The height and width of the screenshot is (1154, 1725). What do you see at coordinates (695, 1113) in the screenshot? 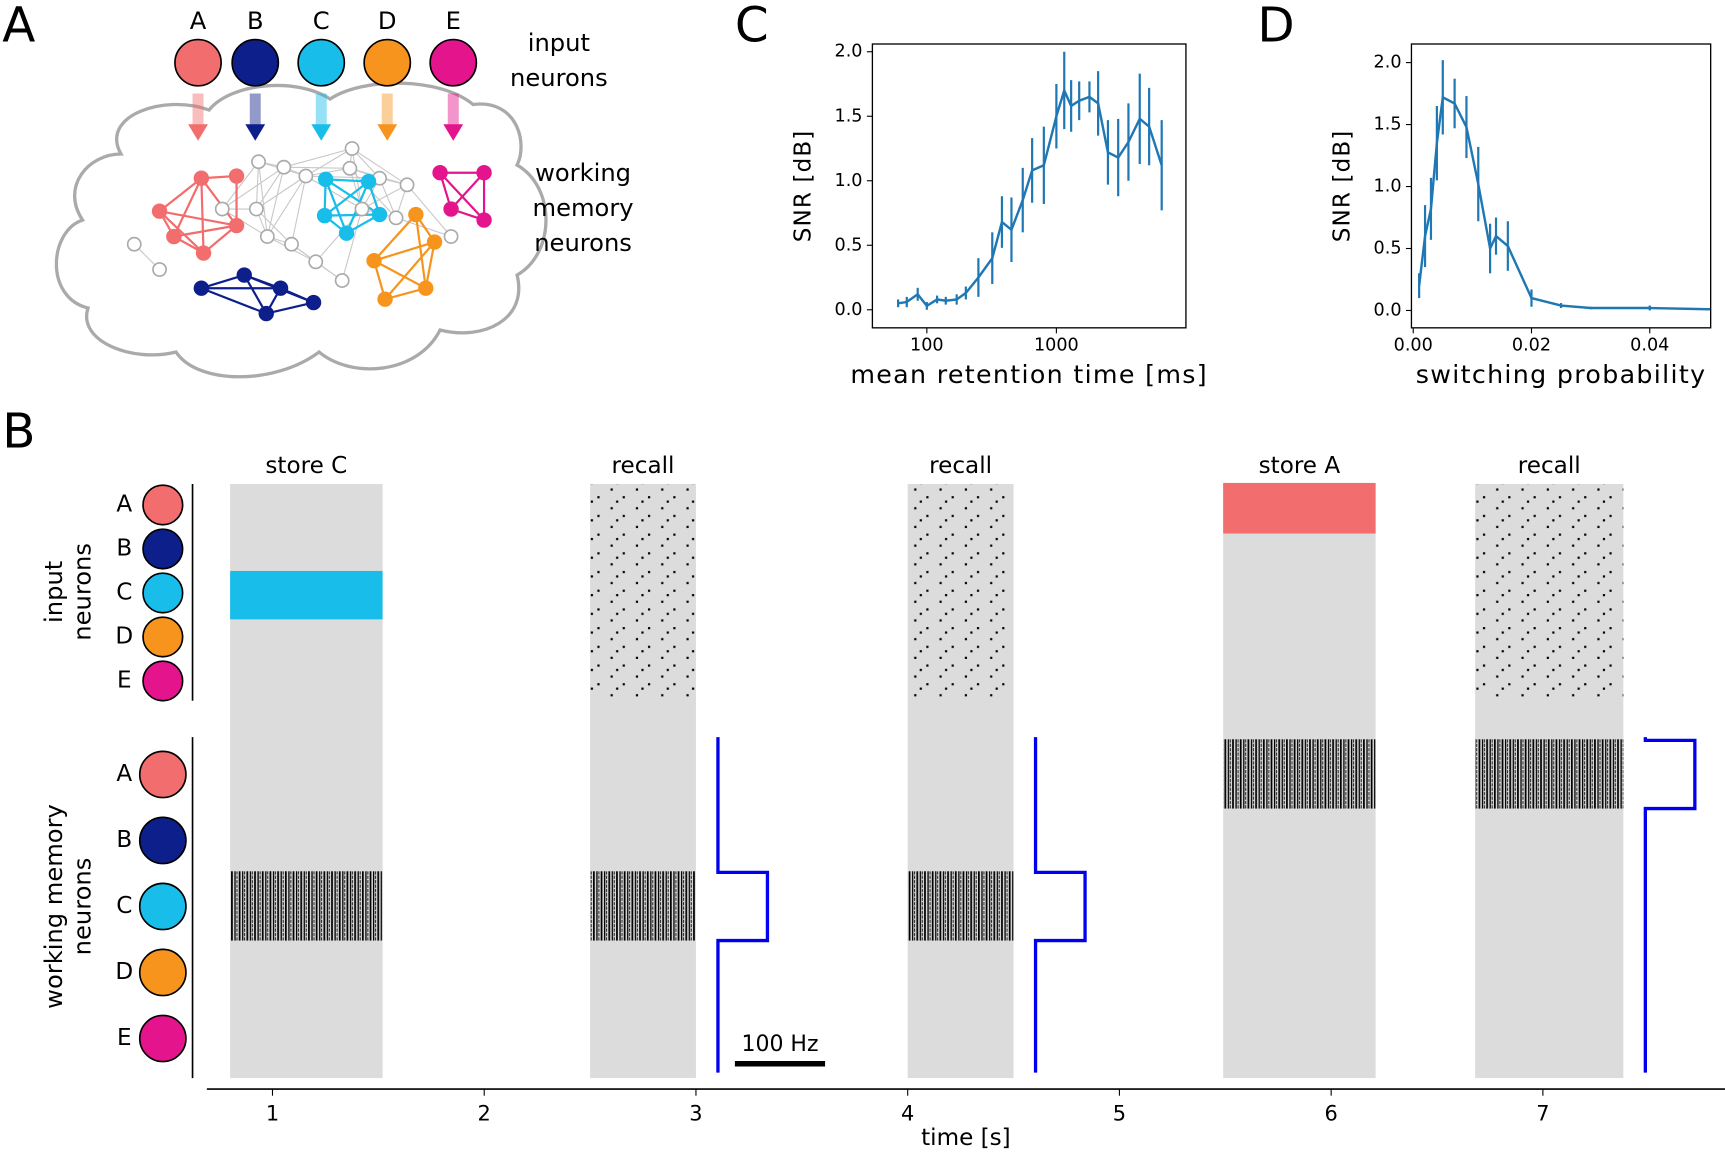
I see `x-tick-label: 3` at bounding box center [695, 1113].